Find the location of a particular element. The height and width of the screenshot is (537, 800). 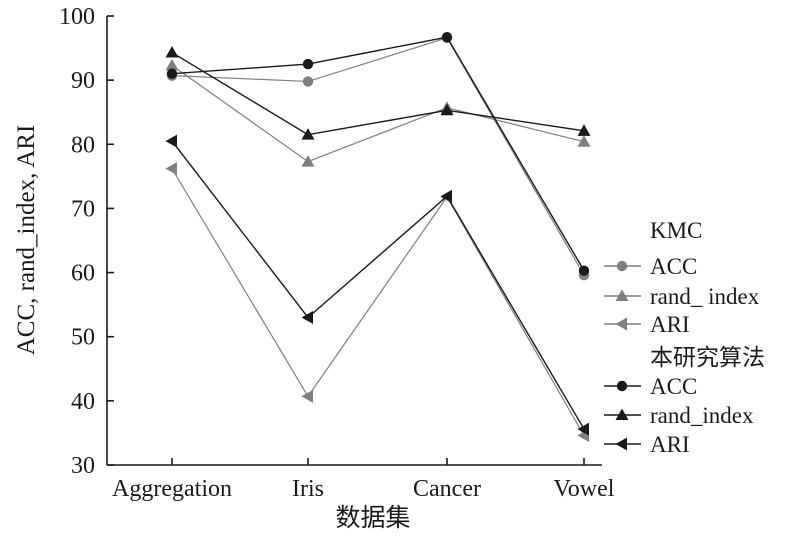

x-axis-title: 数据集 is located at coordinates (372, 518).